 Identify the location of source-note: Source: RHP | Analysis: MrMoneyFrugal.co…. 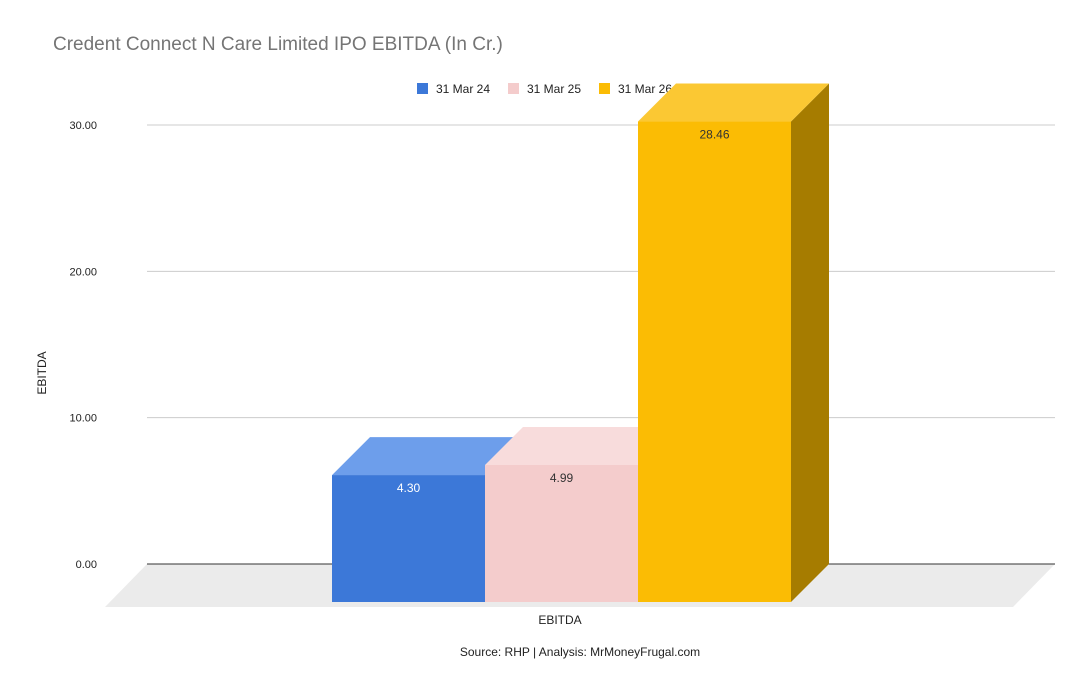
(580, 652).